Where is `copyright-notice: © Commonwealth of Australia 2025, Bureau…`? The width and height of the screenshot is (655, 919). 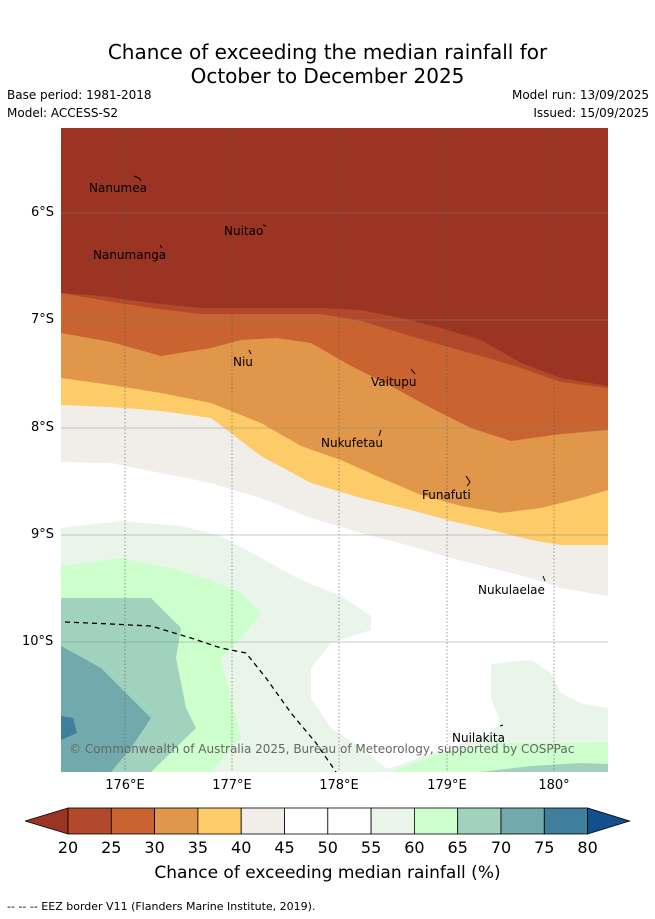 copyright-notice: © Commonwealth of Australia 2025, Bureau… is located at coordinates (322, 749).